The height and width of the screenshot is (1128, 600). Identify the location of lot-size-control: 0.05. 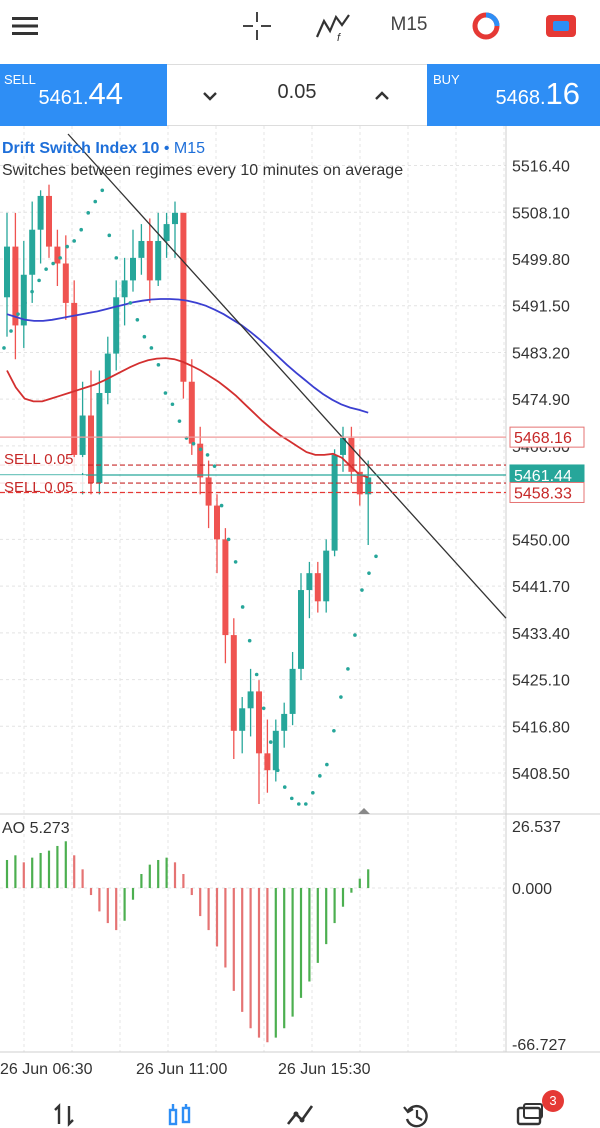
(297, 95).